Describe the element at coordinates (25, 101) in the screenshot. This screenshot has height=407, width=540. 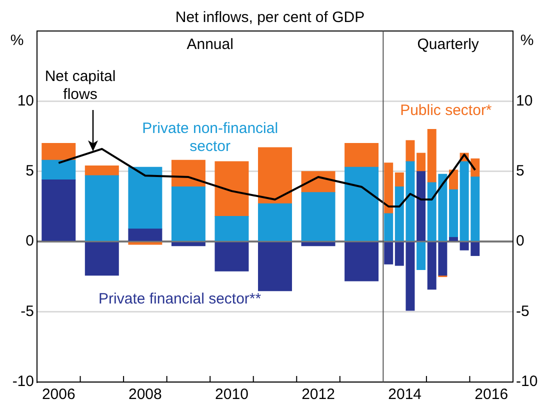
I see `y-tick-label: 10` at that location.